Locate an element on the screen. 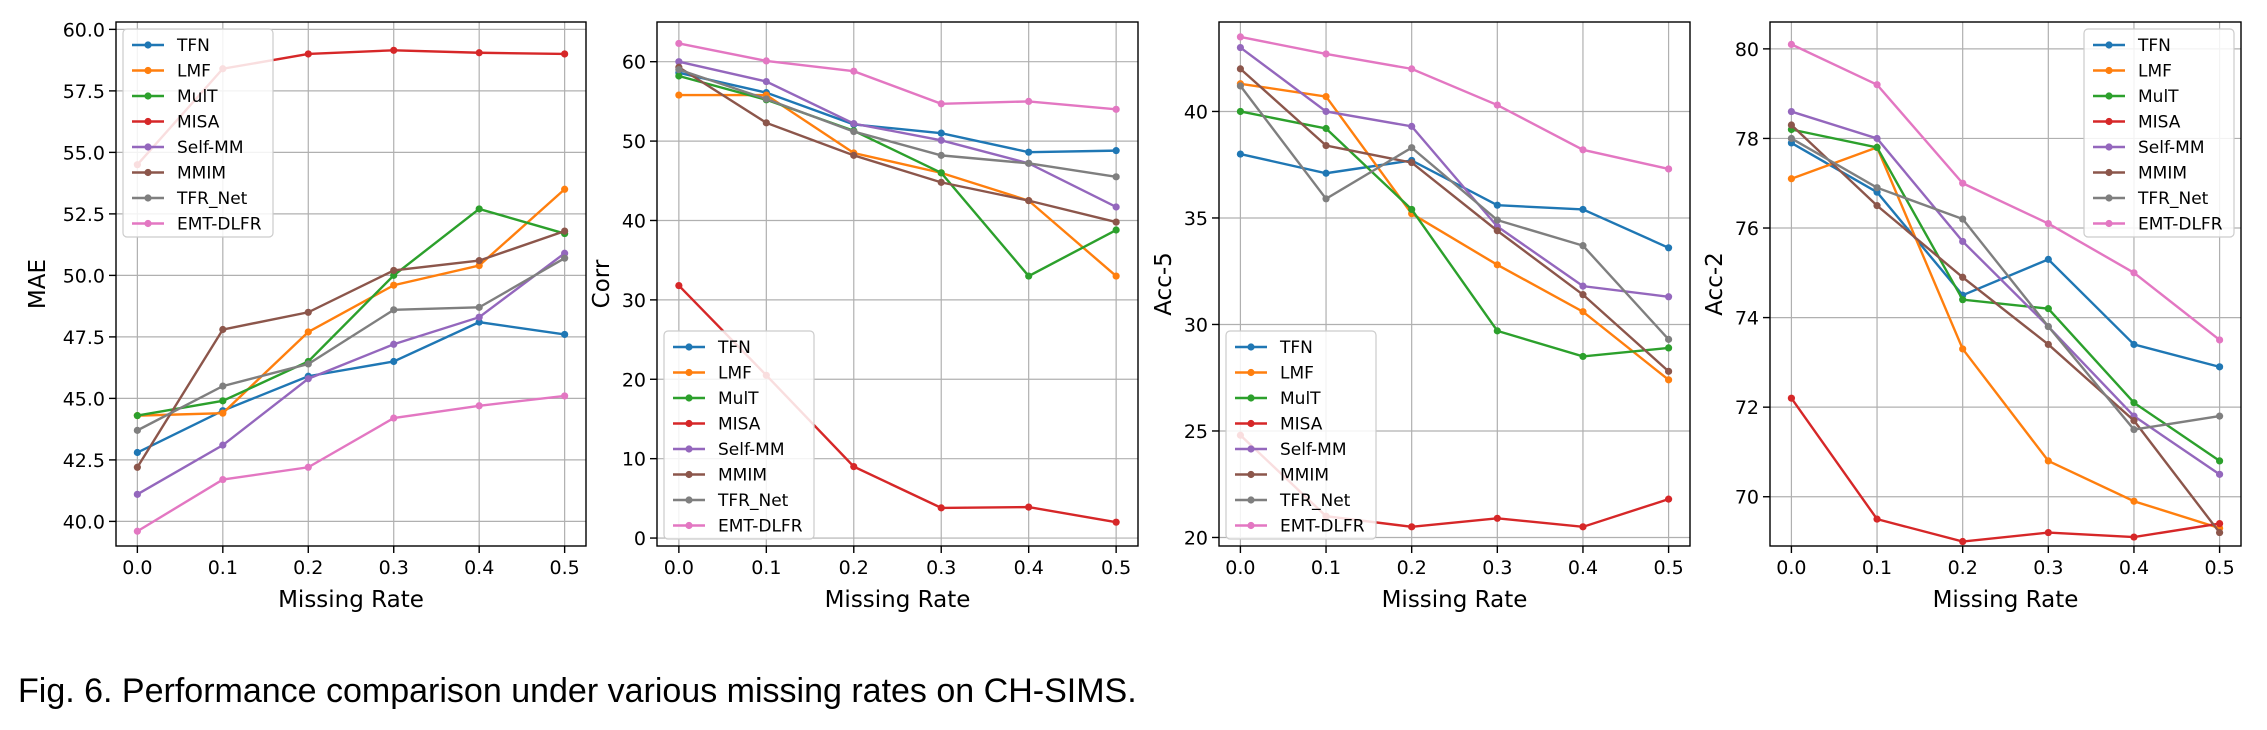 The width and height of the screenshot is (2267, 730). y-tick-label: 35 is located at coordinates (1196, 219).